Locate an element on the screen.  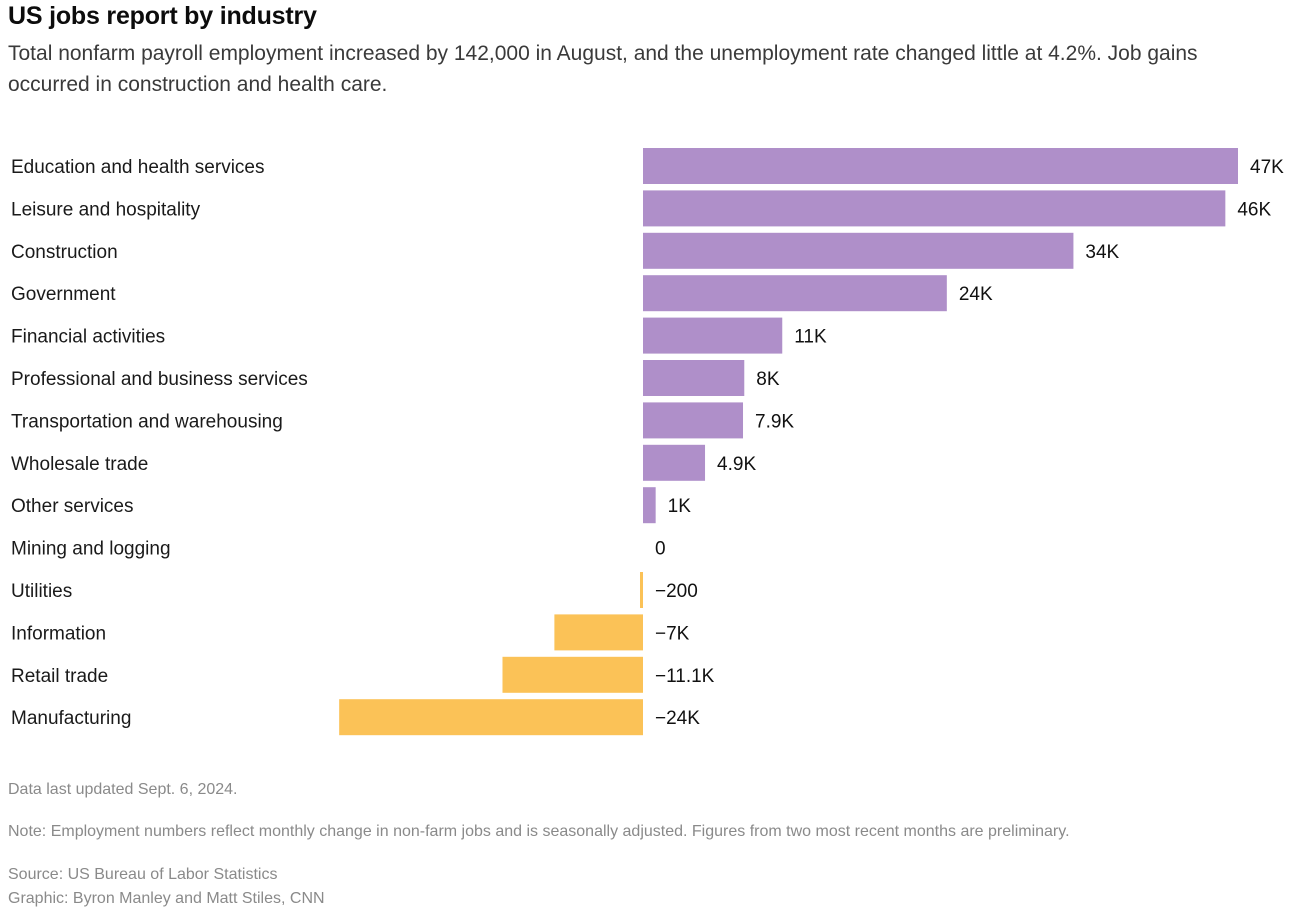
value-label: 34K is located at coordinates (1102, 252).